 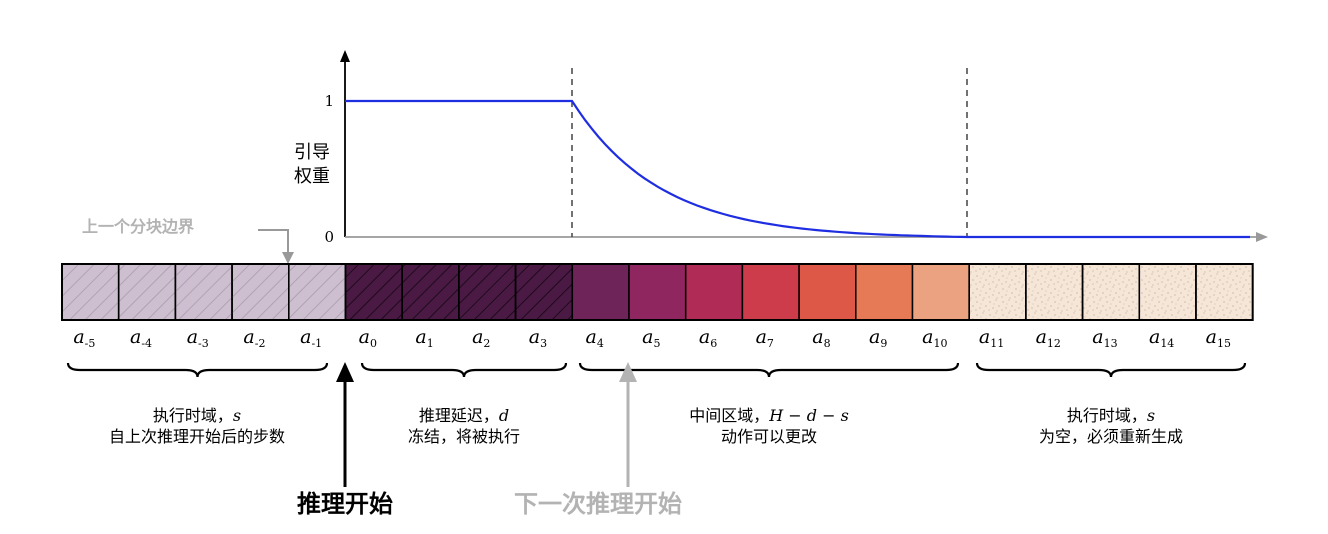 I want to click on group-braces, so click(x=656, y=370).